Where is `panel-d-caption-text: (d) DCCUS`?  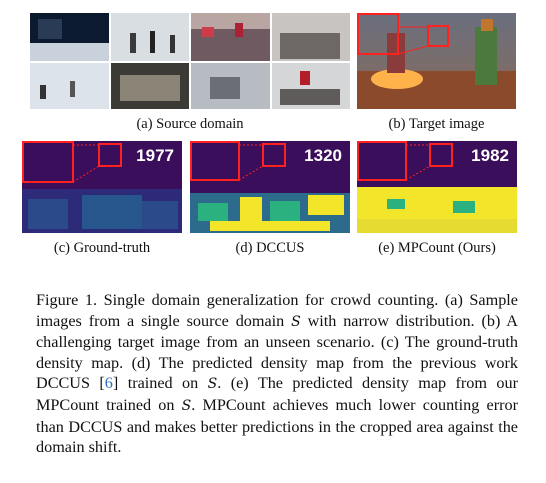
panel-d-caption-text: (d) DCCUS is located at coordinates (270, 248).